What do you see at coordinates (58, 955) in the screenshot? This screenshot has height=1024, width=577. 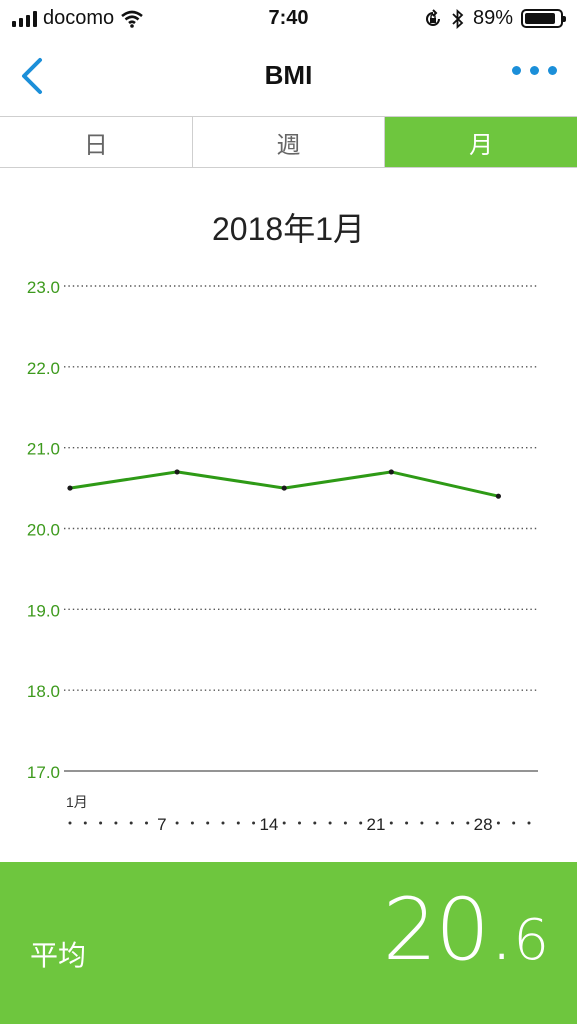 I see `average-label: 平均` at bounding box center [58, 955].